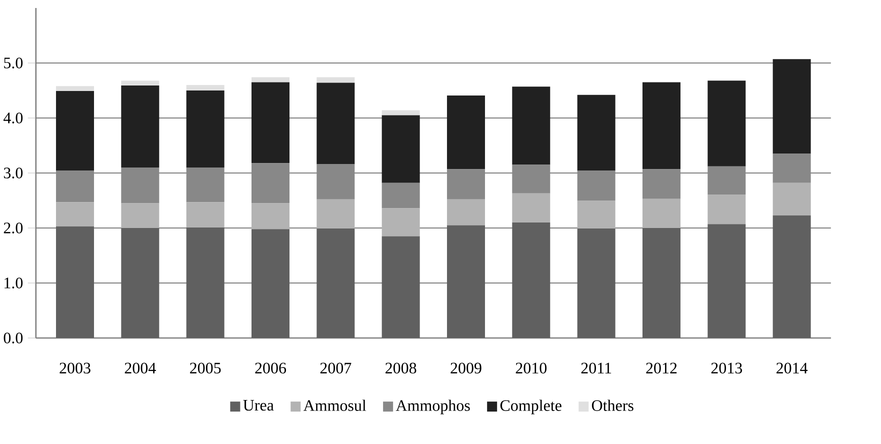 The height and width of the screenshot is (444, 881). Describe the element at coordinates (334, 405) in the screenshot. I see `legend-label: Ammosul` at that location.